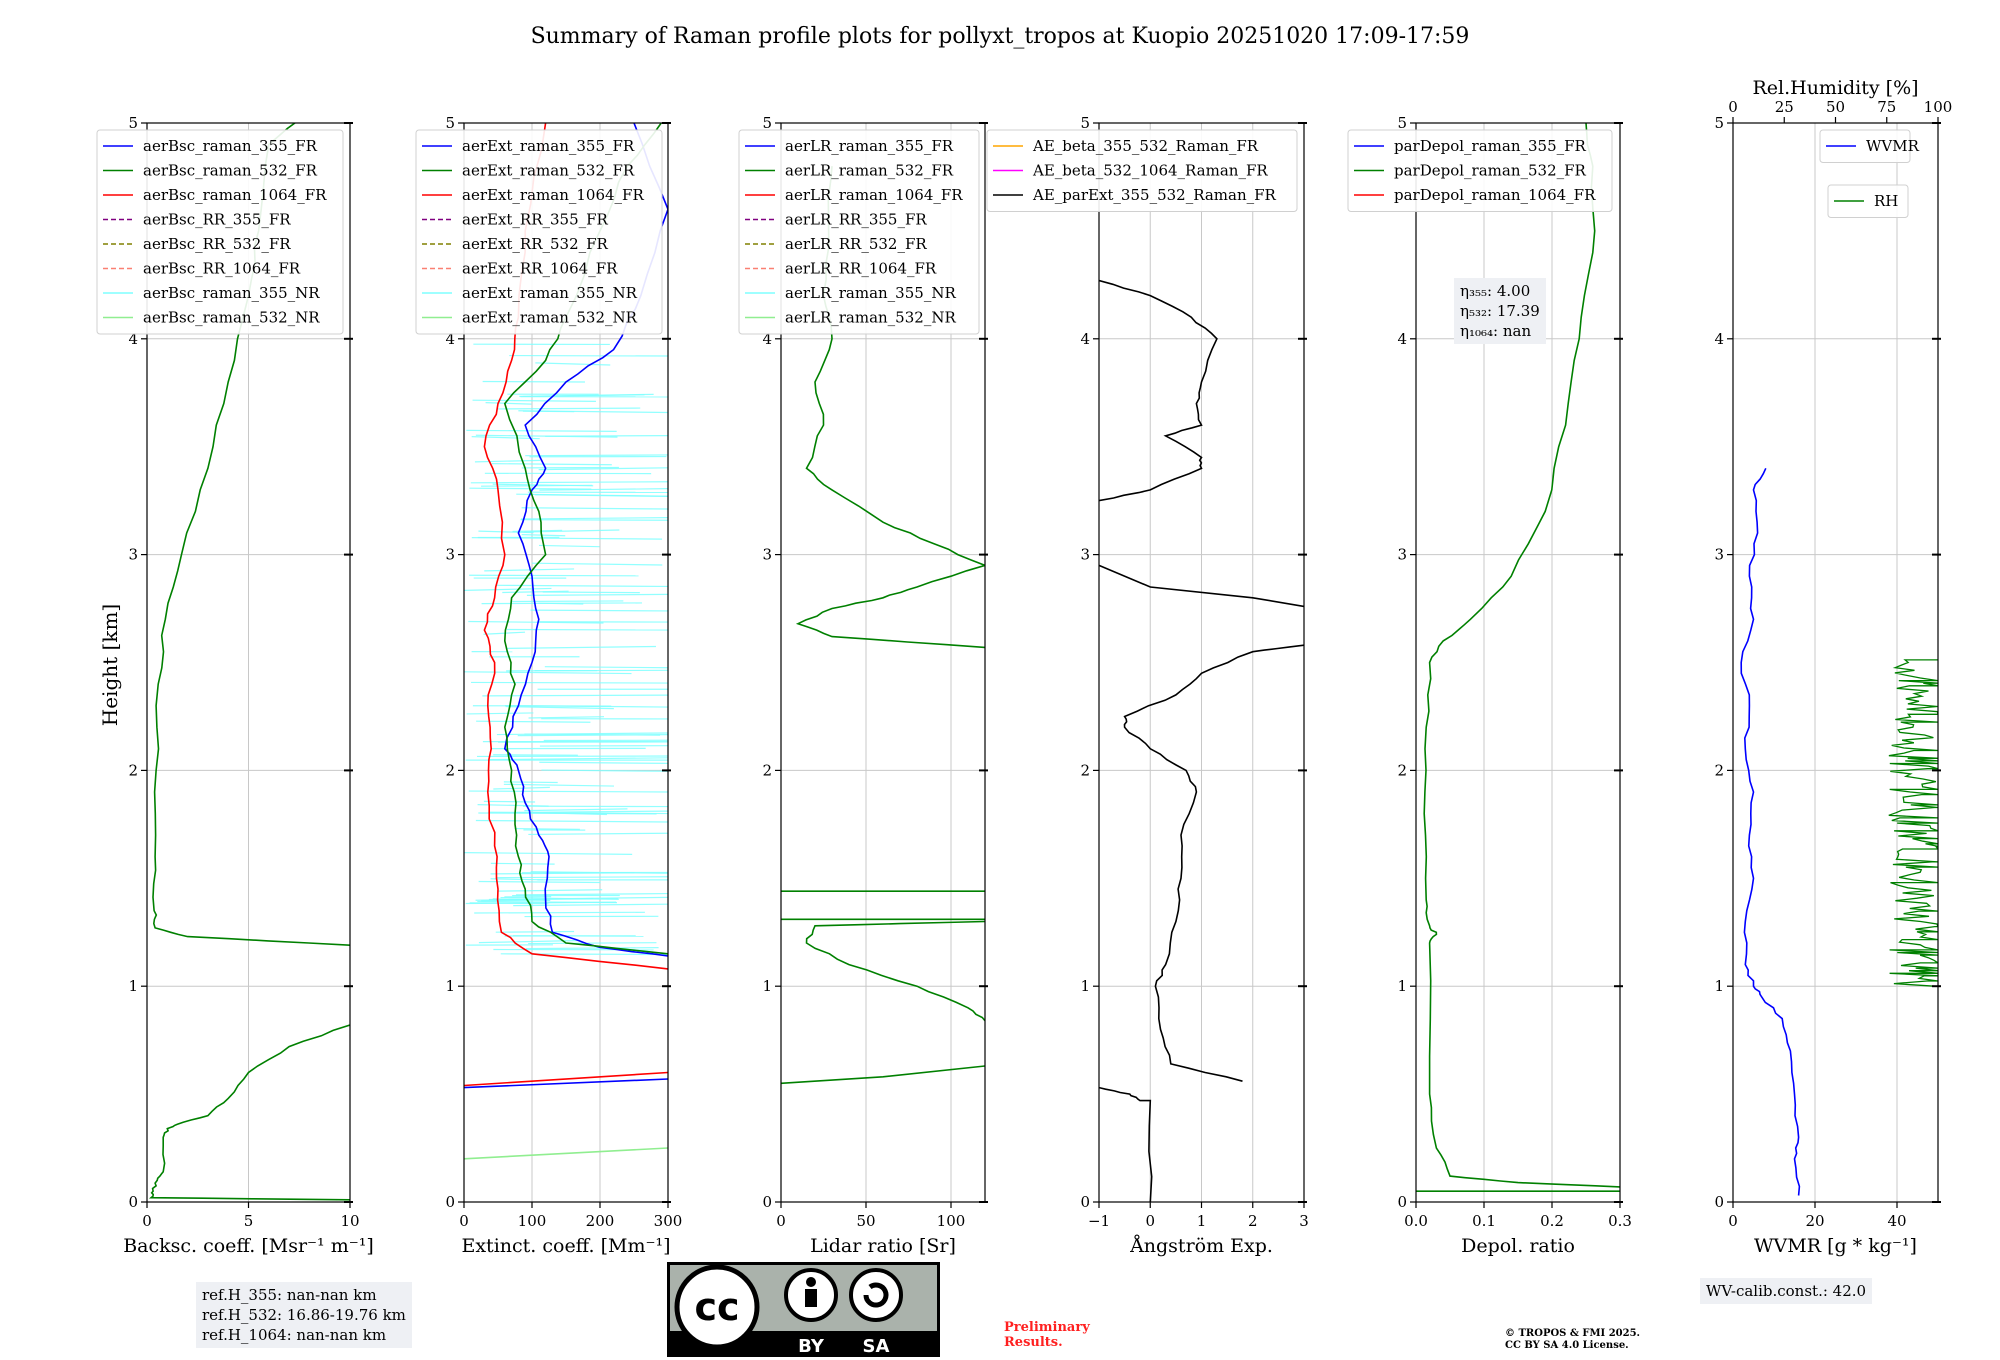 Image resolution: width=2000 pixels, height=1360 pixels. I want to click on x-axis-label: Extinct. coeff. [Mm⁻¹], so click(565, 1246).